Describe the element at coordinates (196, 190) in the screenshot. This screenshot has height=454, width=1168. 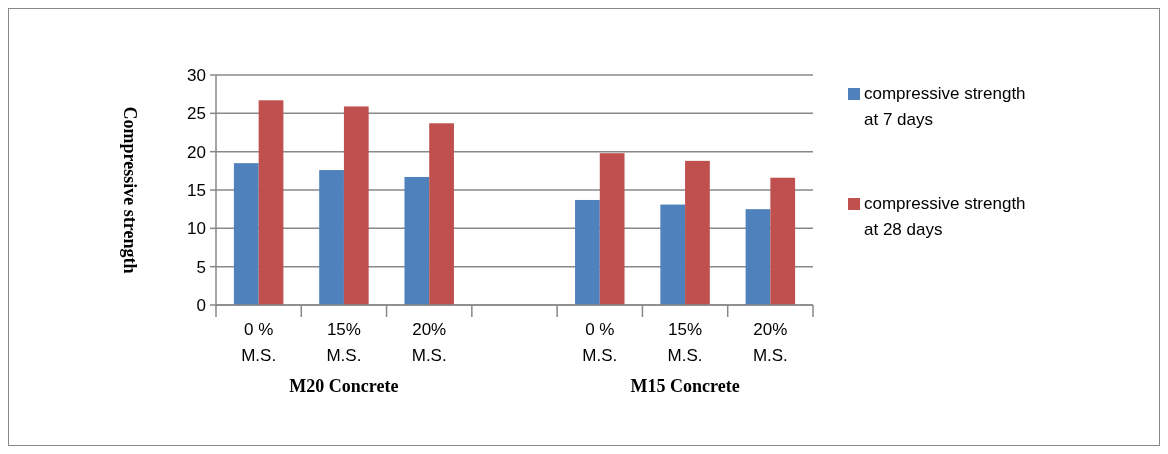
I see `y-tick-label: 15` at that location.